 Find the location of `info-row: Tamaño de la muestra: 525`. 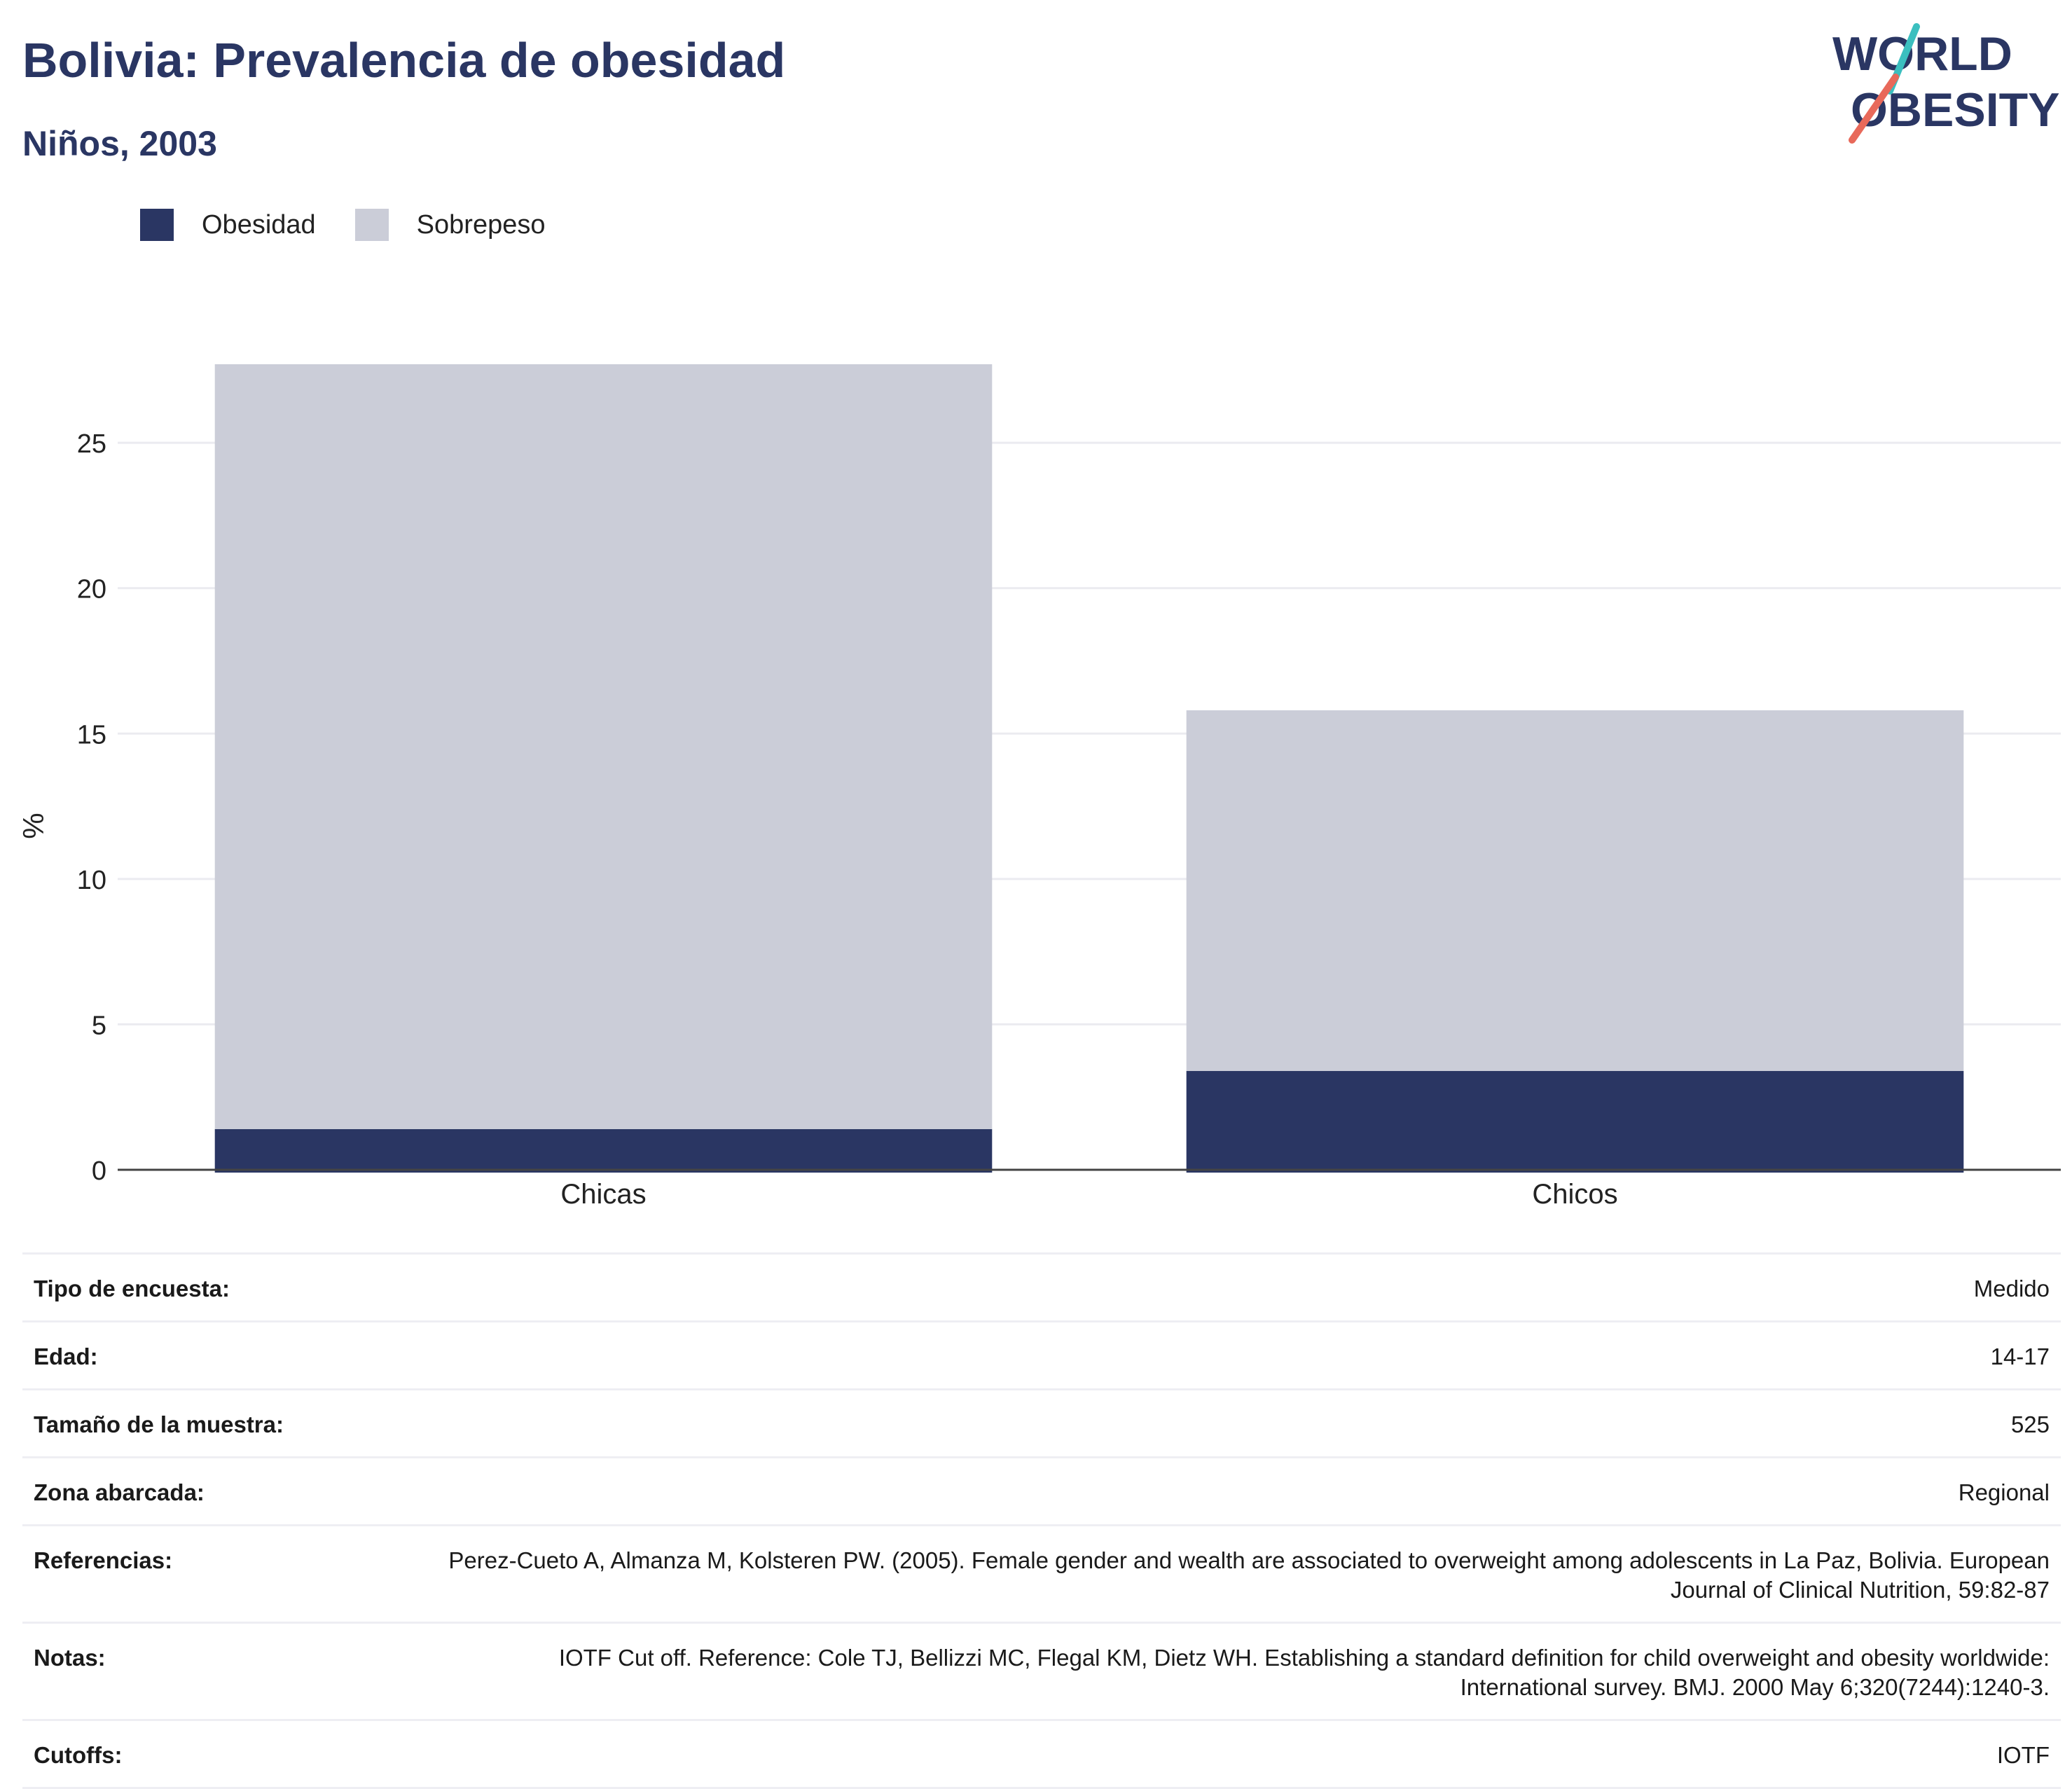

info-row: Tamaño de la muestra: 525 is located at coordinates (1042, 1423).